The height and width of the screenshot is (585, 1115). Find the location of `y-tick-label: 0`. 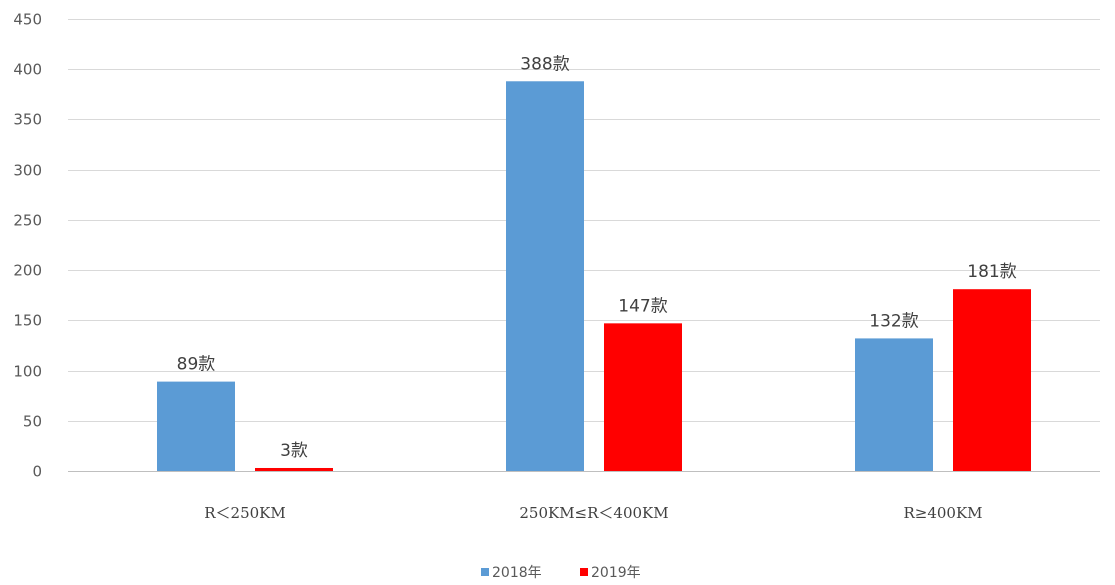

y-tick-label: 0 is located at coordinates (37, 472).